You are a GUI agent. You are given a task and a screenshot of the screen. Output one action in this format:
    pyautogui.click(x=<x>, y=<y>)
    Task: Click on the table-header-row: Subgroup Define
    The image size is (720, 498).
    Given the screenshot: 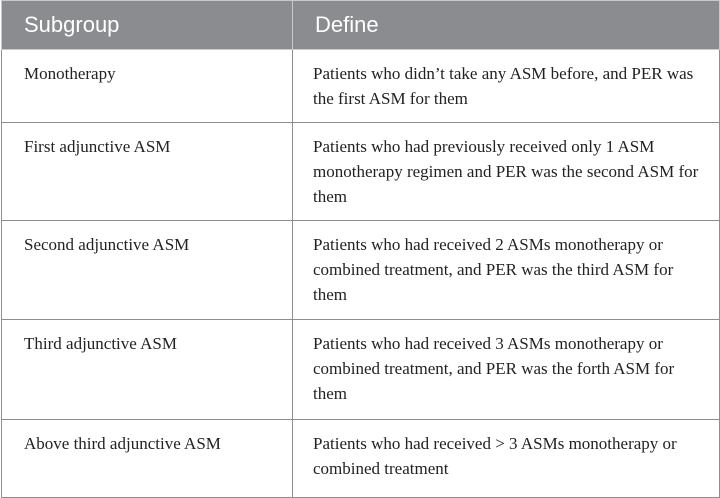 What is the action you would take?
    pyautogui.click(x=360, y=25)
    